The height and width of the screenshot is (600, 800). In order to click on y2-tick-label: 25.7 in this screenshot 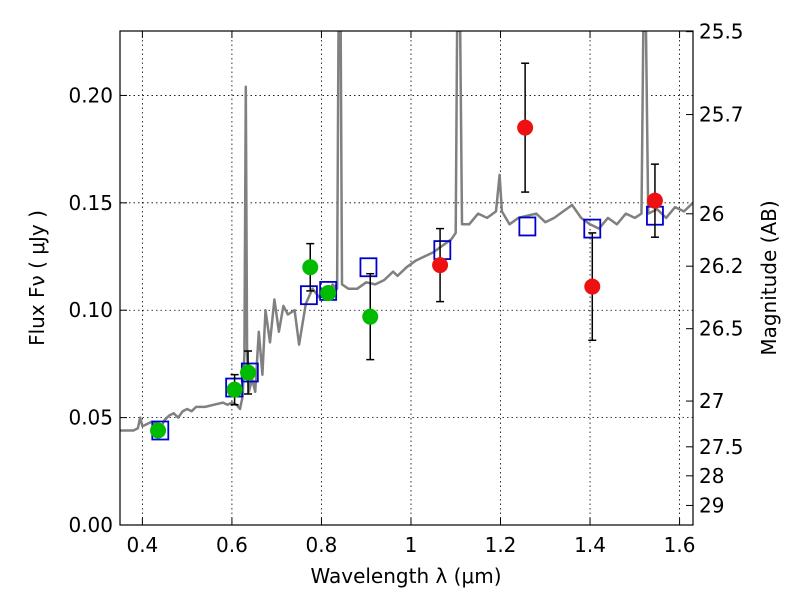, I will do `click(721, 115)`.